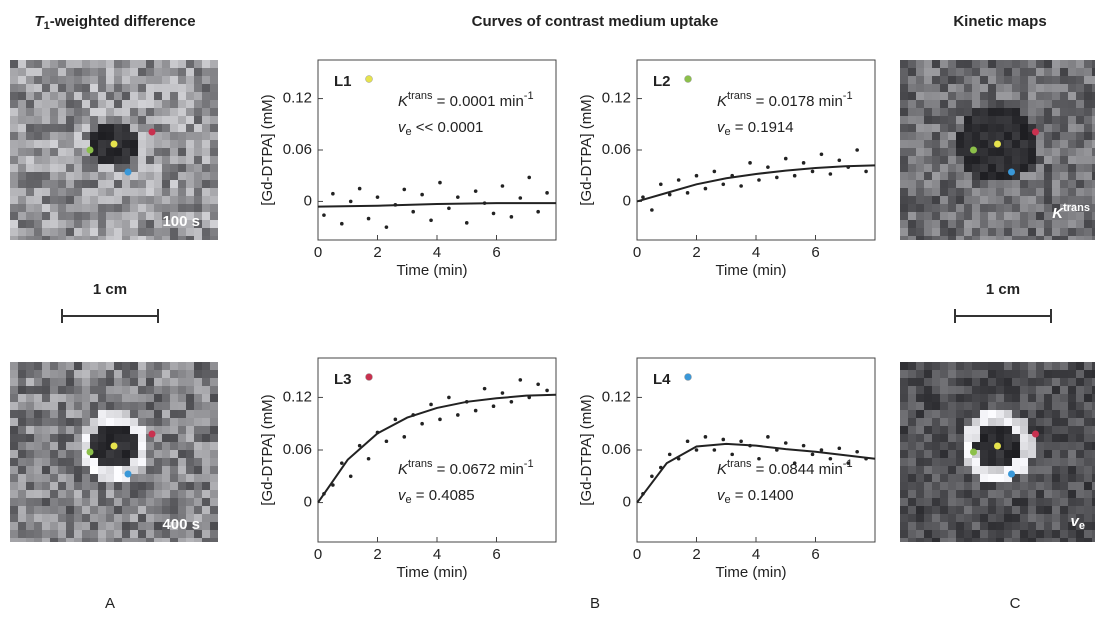  What do you see at coordinates (616, 98) in the screenshot?
I see `y-tick-label: 0.12` at bounding box center [616, 98].